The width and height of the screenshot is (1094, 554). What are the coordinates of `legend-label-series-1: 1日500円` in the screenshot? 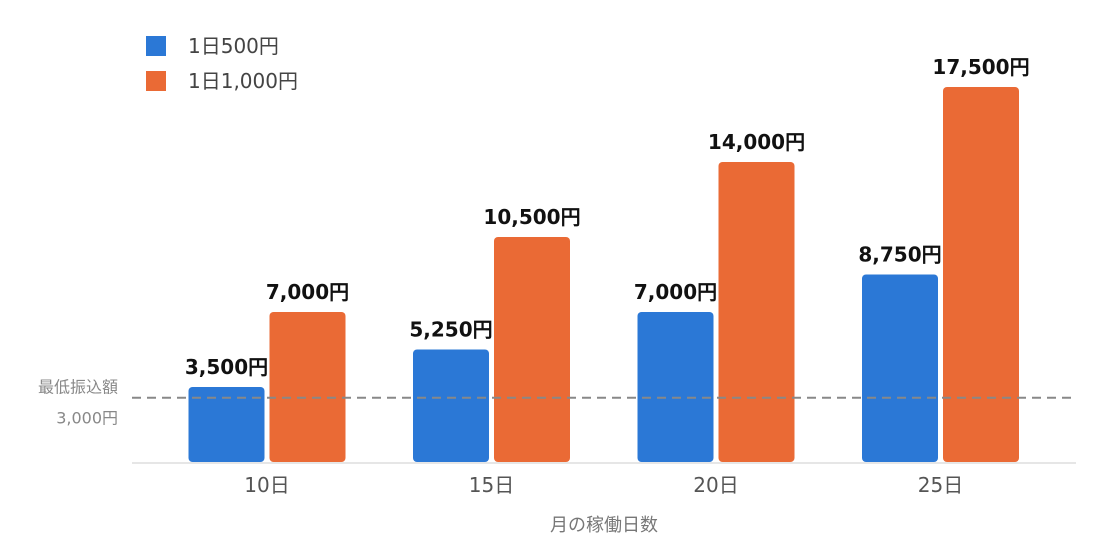 It's located at (233, 46).